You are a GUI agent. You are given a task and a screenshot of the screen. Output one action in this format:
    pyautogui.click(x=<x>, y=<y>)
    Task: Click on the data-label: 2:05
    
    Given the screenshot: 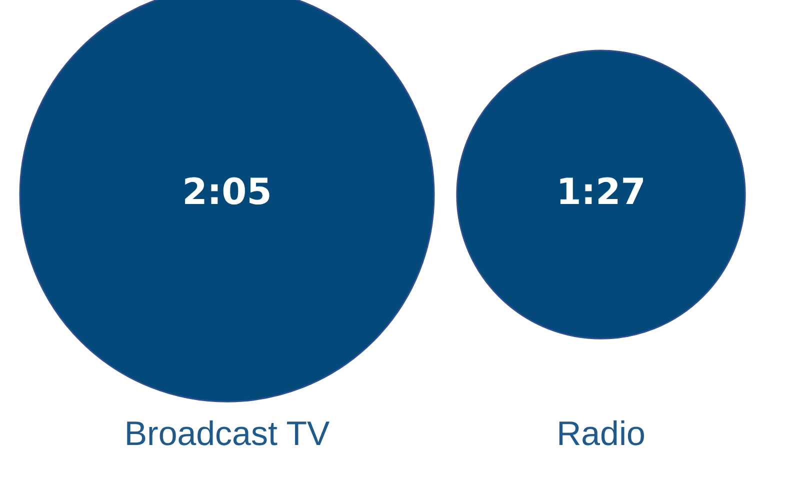 What is the action you would take?
    pyautogui.click(x=227, y=192)
    